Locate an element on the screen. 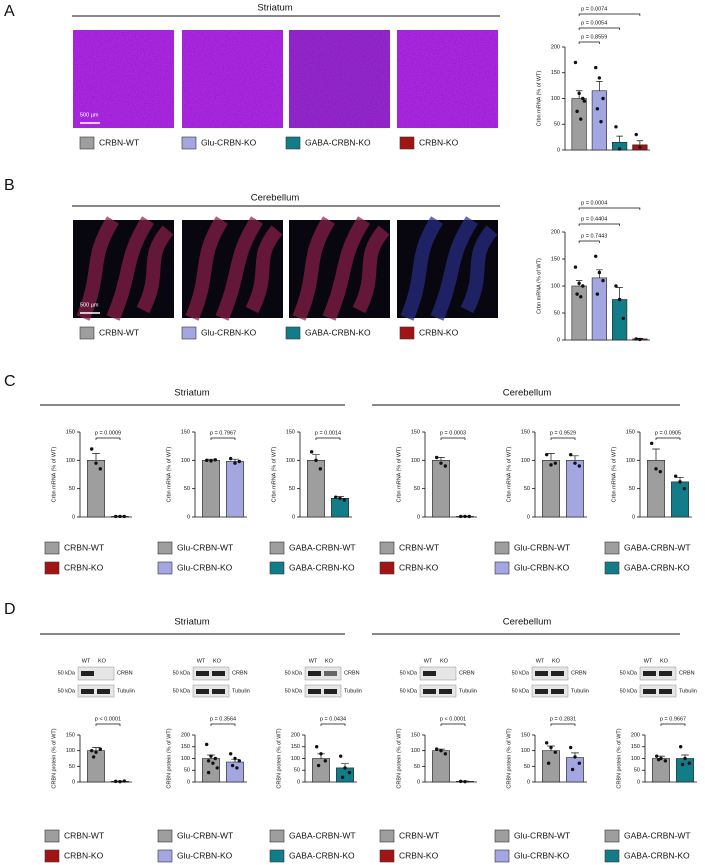 The height and width of the screenshot is (865, 705). label: Cerebellum is located at coordinates (527, 622).